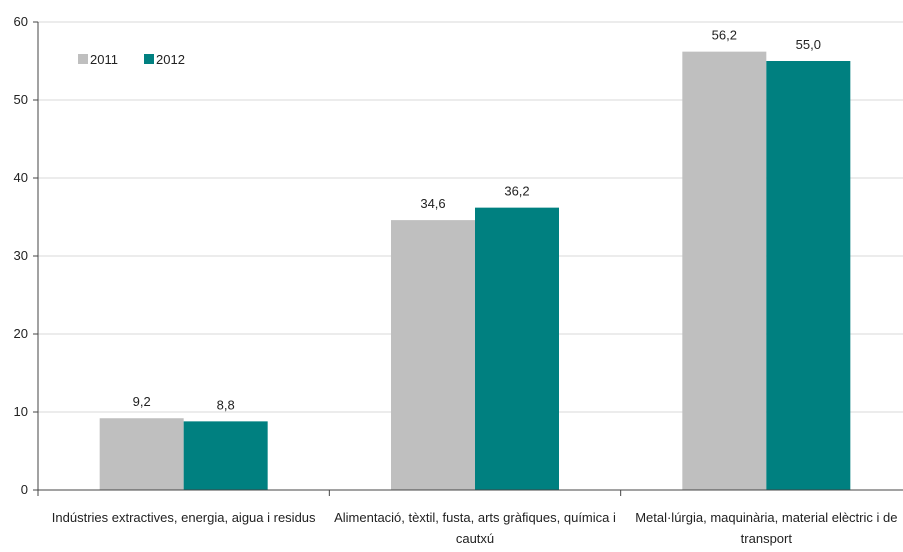 The image size is (903, 552). I want to click on legend-swatch-2011, so click(83, 59).